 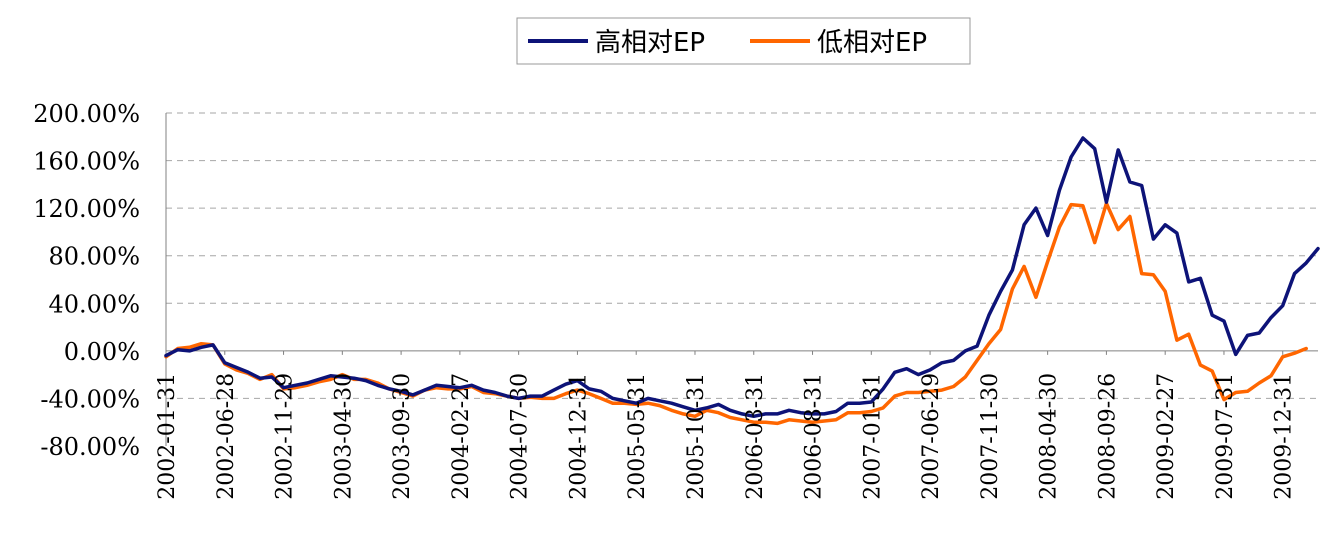 What do you see at coordinates (94, 257) in the screenshot?
I see `y-tick-label: 80.00%` at bounding box center [94, 257].